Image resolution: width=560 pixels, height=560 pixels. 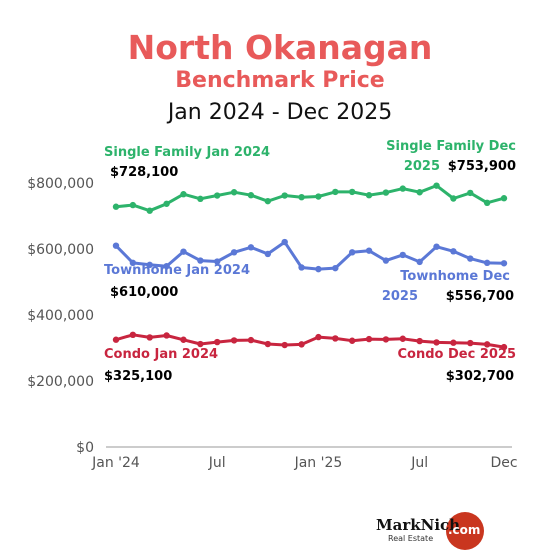 What do you see at coordinates (60, 382) in the screenshot?
I see `y-tick-label: $200,000` at bounding box center [60, 382].